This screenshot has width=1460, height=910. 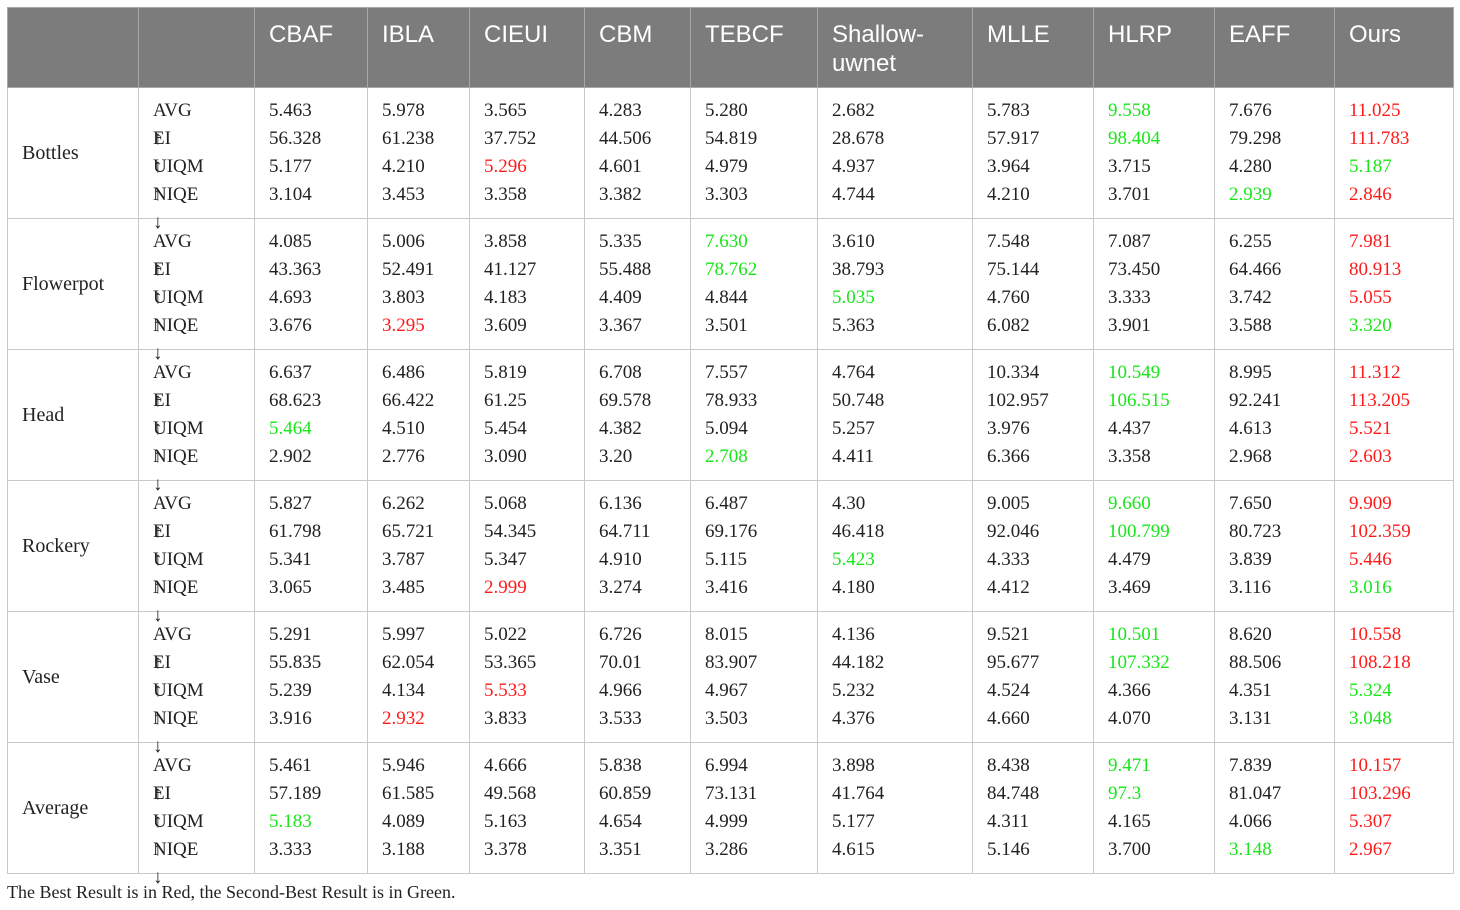 I want to click on cell-value: 4.089, so click(x=403, y=821).